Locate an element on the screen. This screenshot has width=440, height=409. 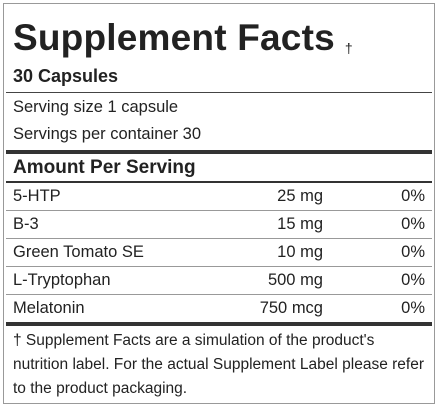
table-row: L-Tryptophan 500 mg 0% is located at coordinates (219, 281).